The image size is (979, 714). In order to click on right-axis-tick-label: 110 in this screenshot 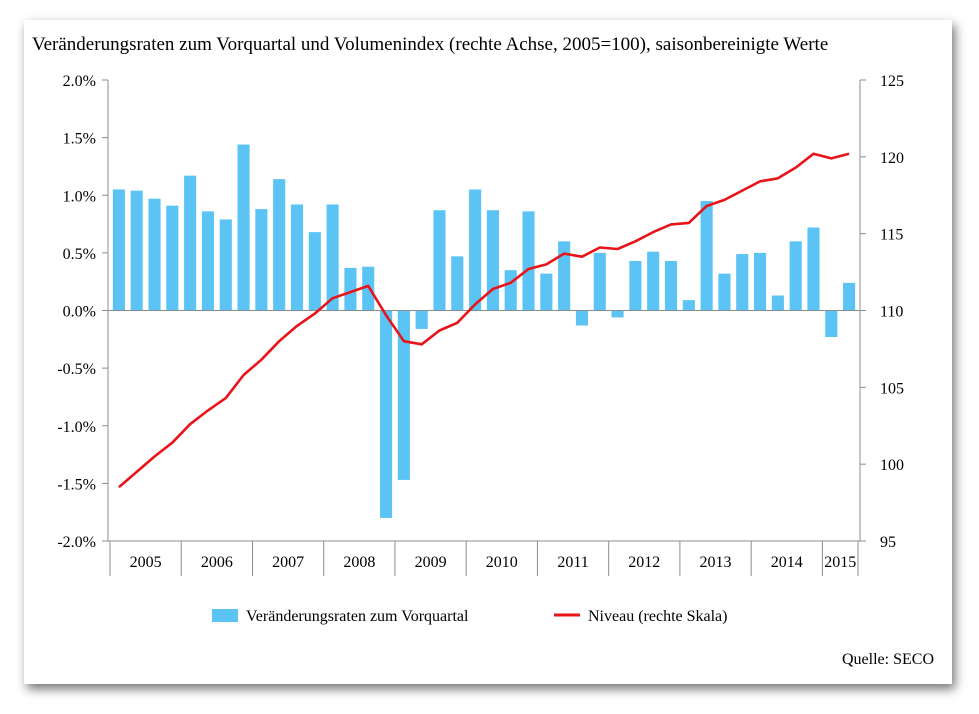, I will do `click(891, 312)`.